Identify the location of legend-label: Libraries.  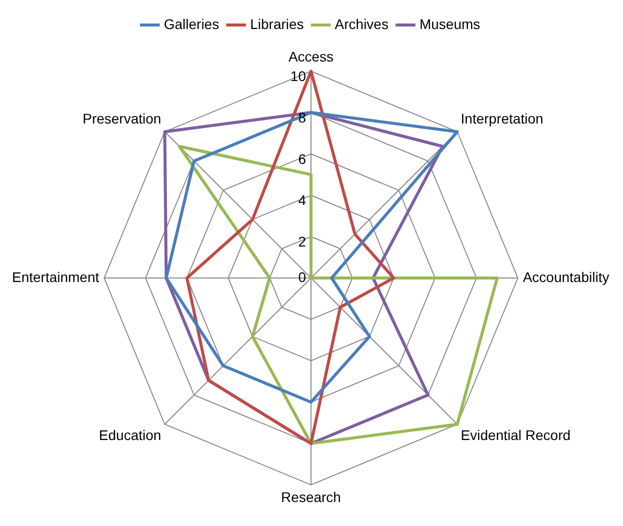
(277, 24).